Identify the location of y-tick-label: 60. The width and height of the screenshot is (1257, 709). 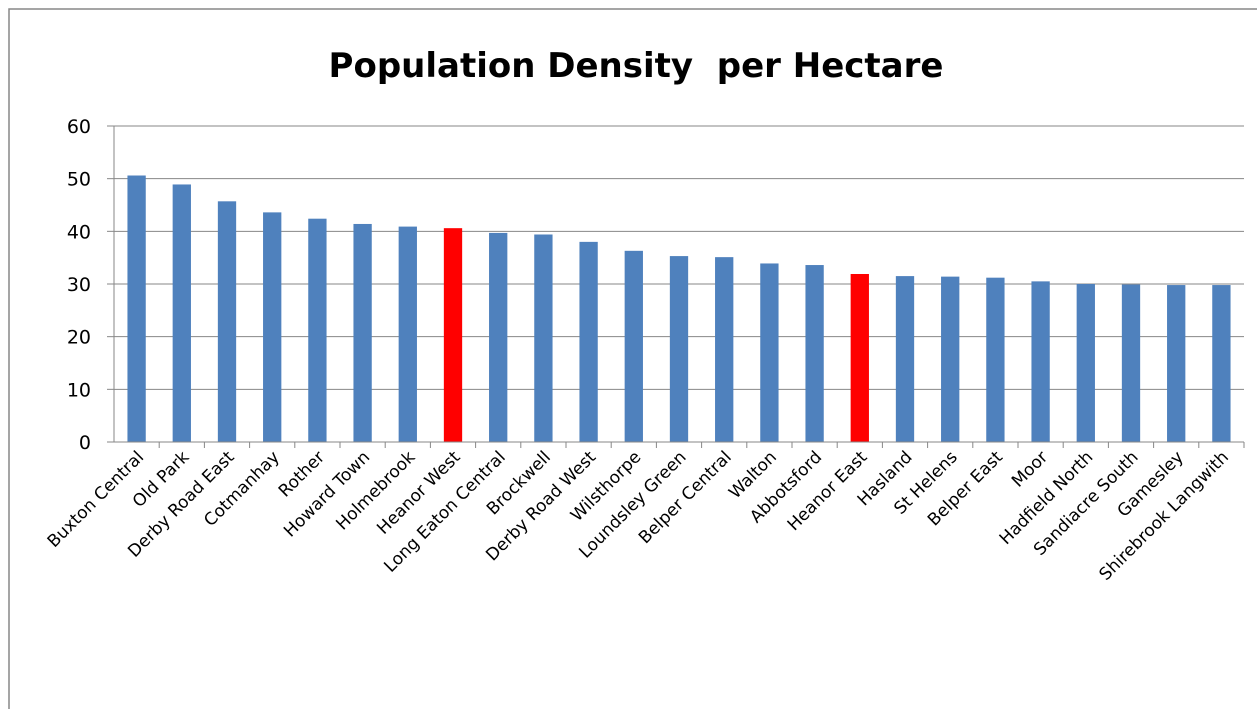
(79, 127).